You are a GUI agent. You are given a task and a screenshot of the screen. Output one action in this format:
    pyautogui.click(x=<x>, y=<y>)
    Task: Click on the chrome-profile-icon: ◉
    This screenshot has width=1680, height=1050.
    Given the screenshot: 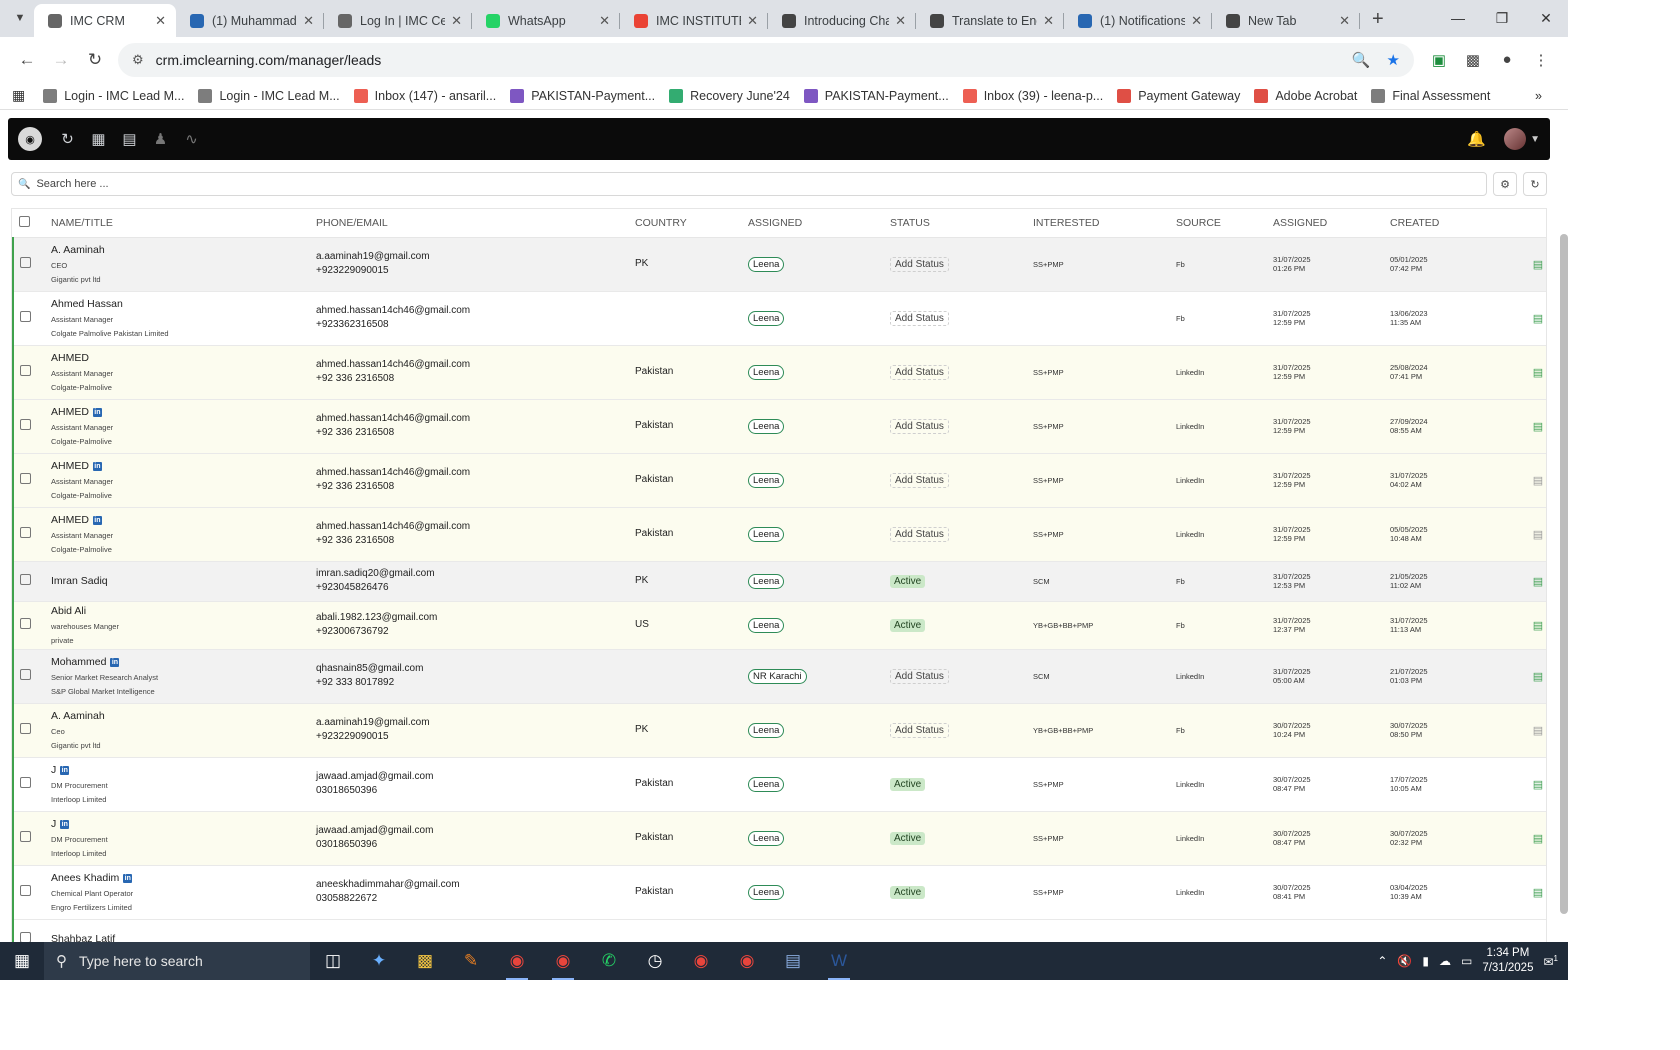 What is the action you would take?
    pyautogui.click(x=563, y=961)
    